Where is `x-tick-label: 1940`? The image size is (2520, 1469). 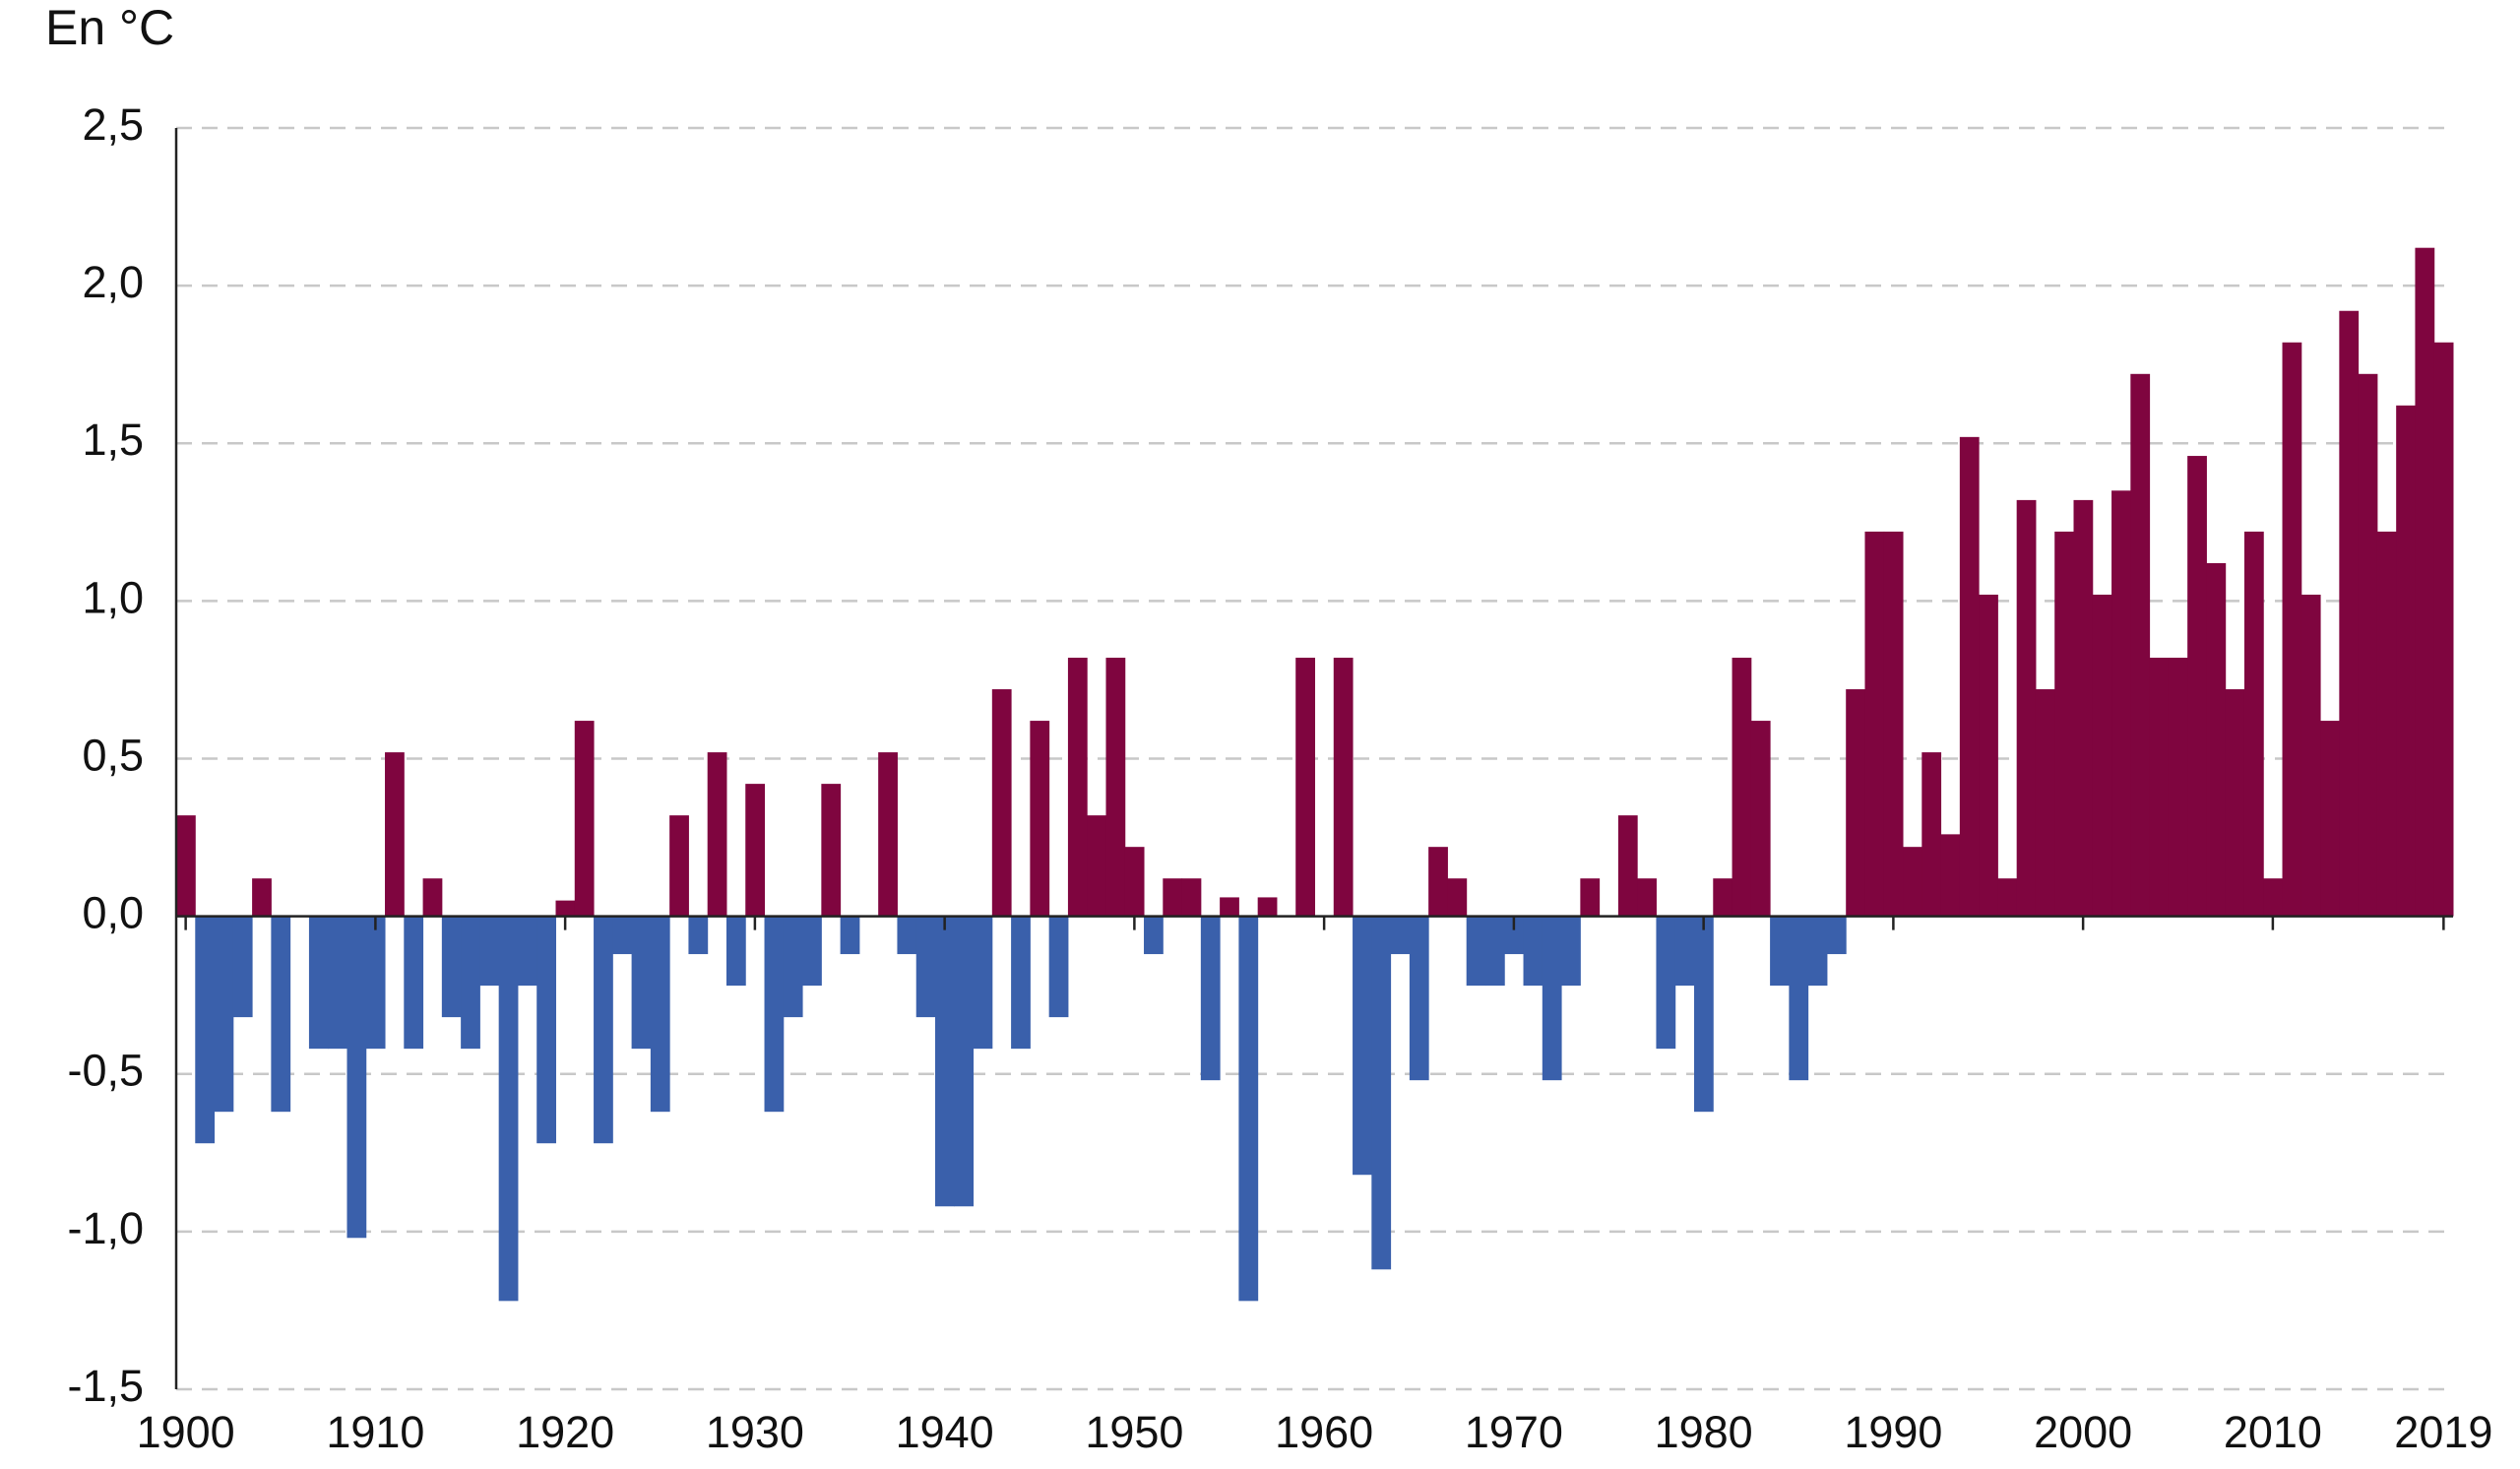
x-tick-label: 1940 is located at coordinates (945, 1432).